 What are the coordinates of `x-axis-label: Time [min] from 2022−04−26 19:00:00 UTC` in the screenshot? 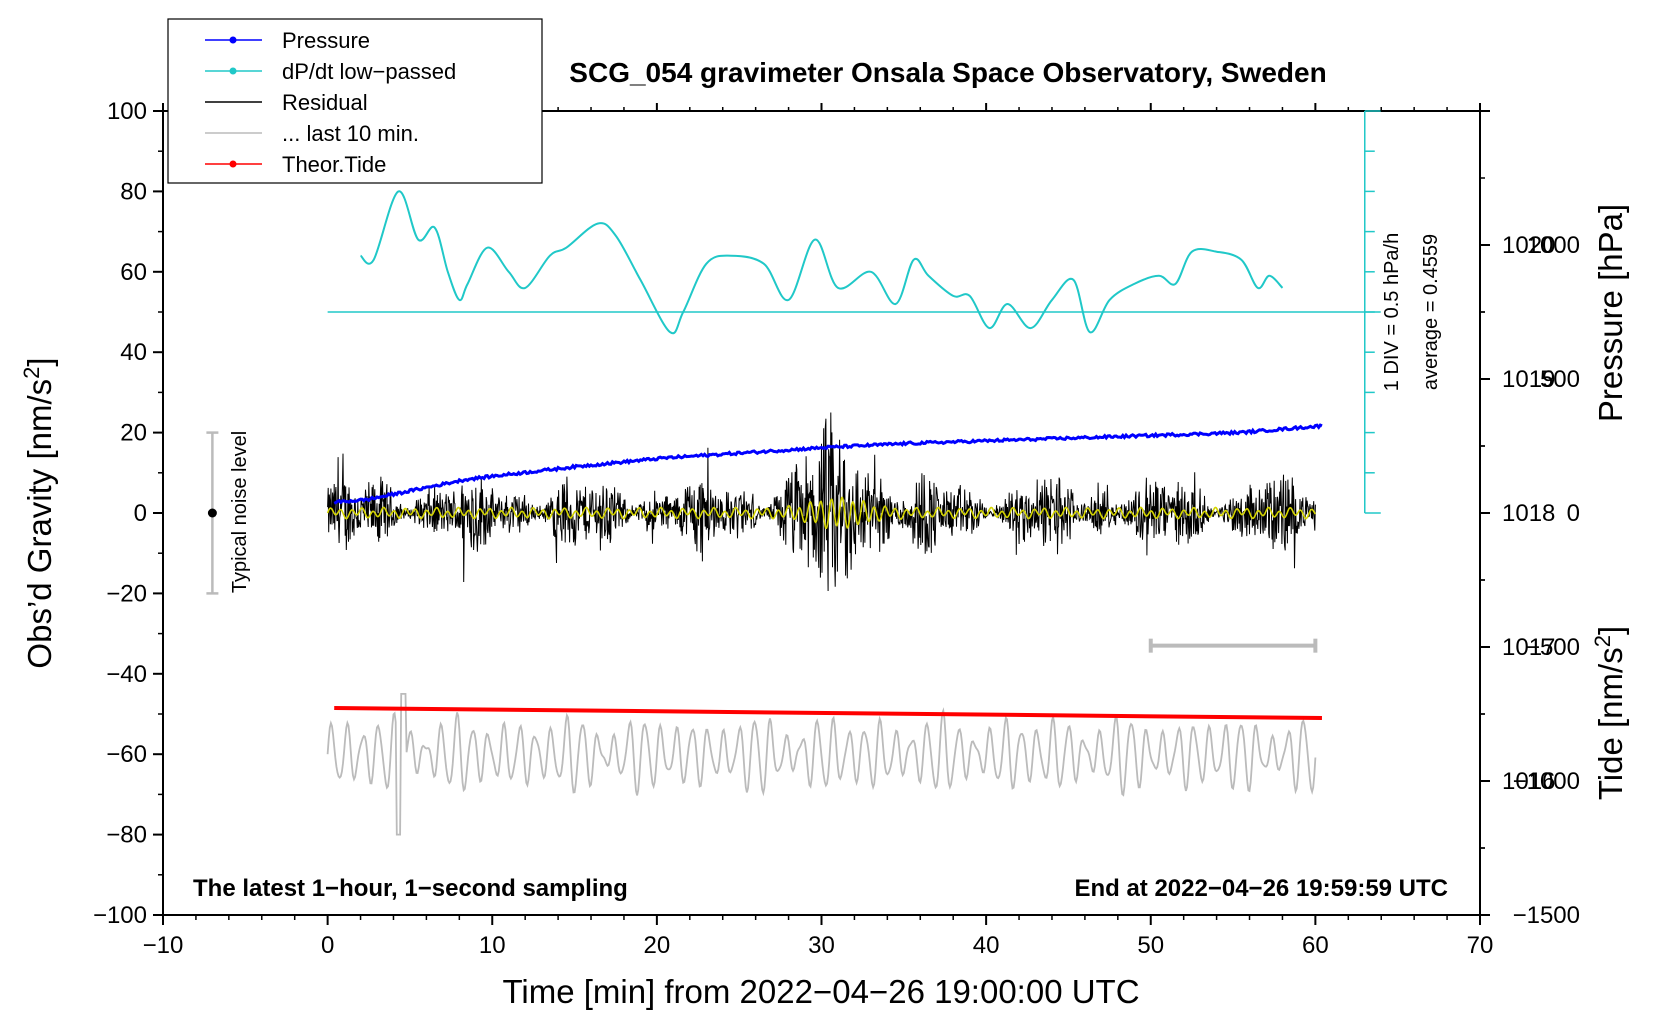 It's located at (820, 991).